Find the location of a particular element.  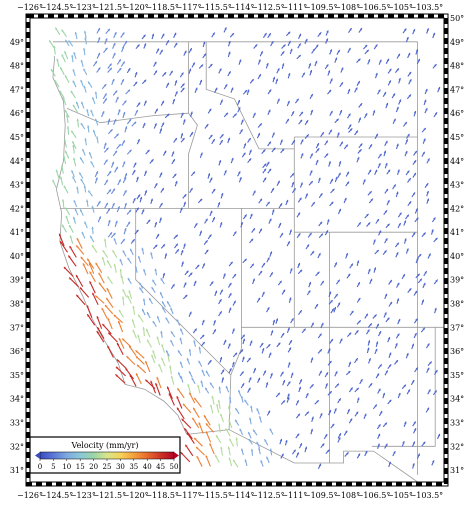

top-tick-label: −103.5° is located at coordinates (427, 7).